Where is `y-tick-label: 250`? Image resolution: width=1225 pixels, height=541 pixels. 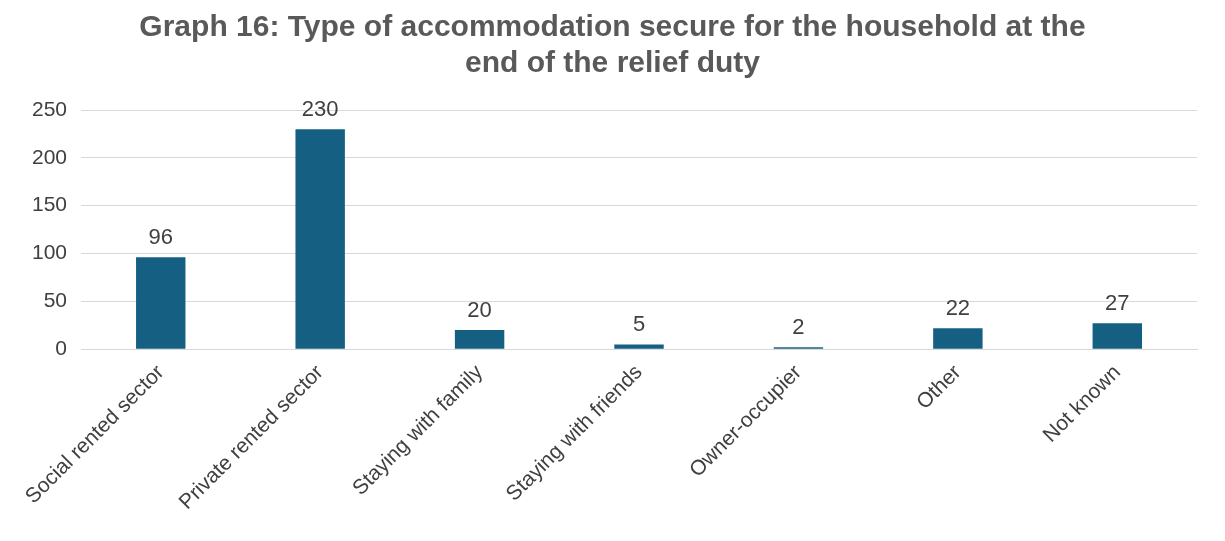
y-tick-label: 250 is located at coordinates (49, 108).